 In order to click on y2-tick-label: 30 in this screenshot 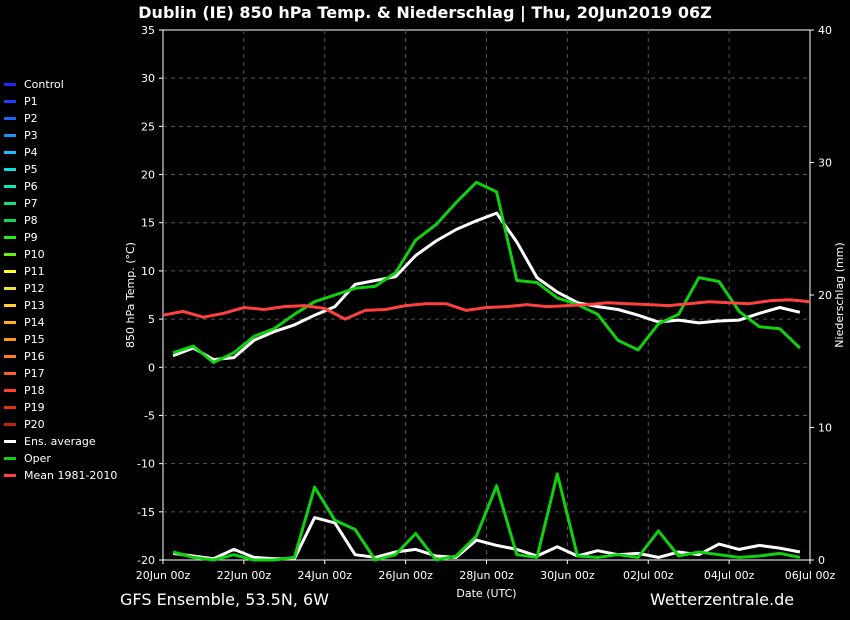, I will do `click(825, 163)`.